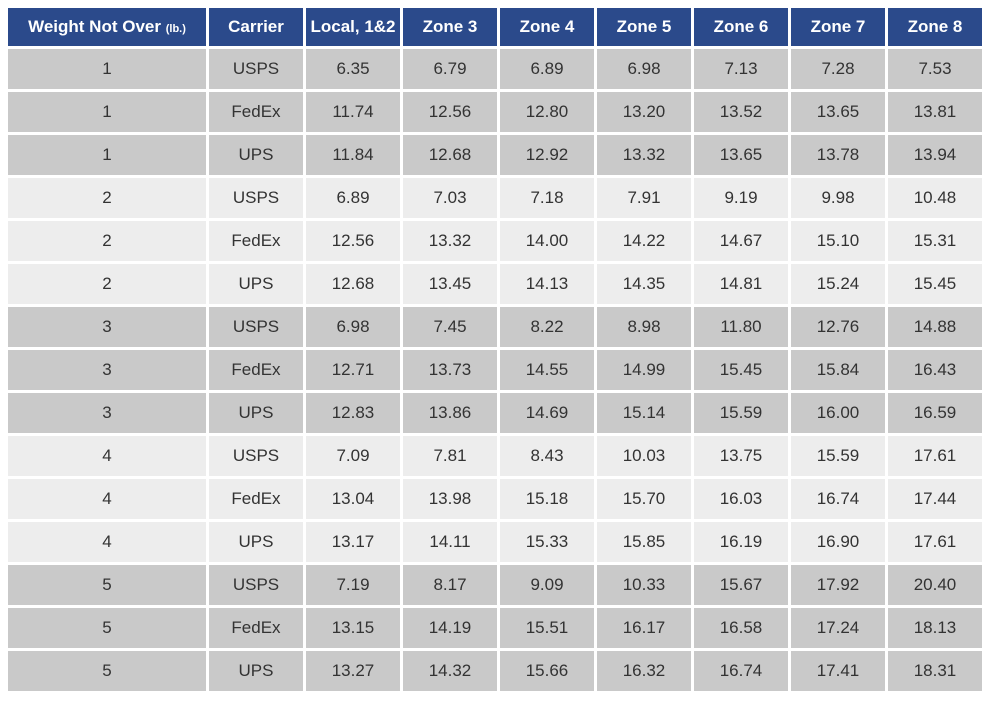 The height and width of the screenshot is (706, 990). I want to click on table-cell: 6.89, so click(353, 198).